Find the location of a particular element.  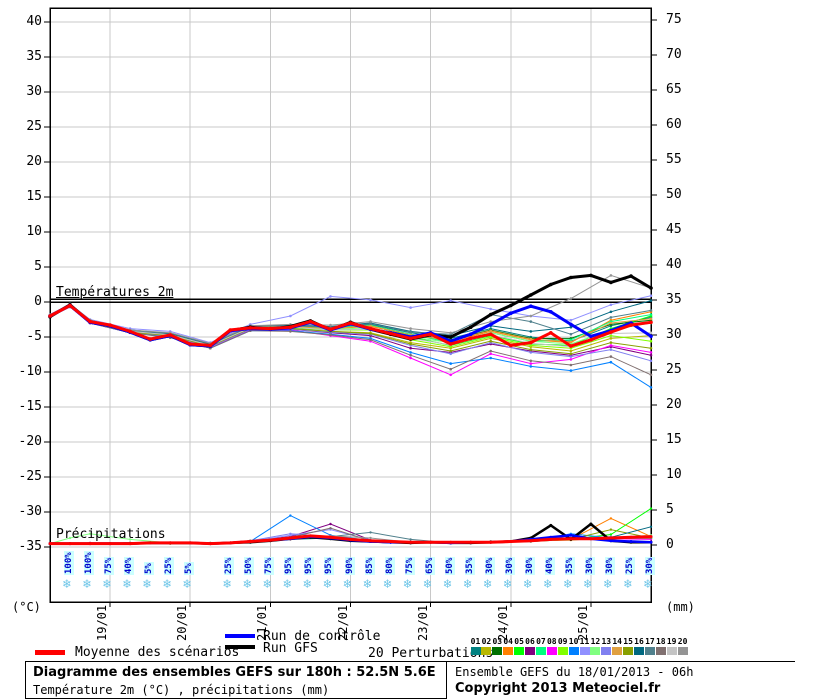

date-label: 25/01 is located at coordinates (582, 622).